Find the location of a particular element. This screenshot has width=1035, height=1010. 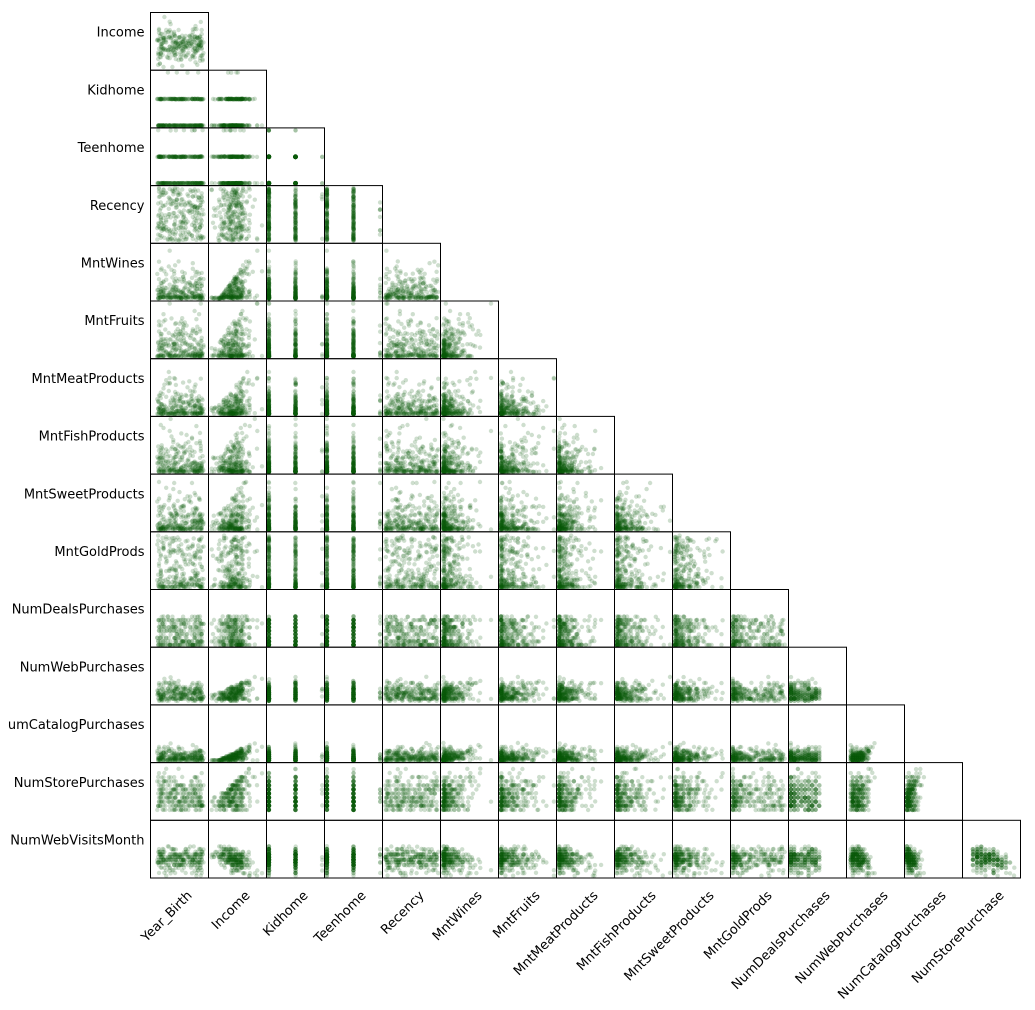

panel-points is located at coordinates (353, 330).